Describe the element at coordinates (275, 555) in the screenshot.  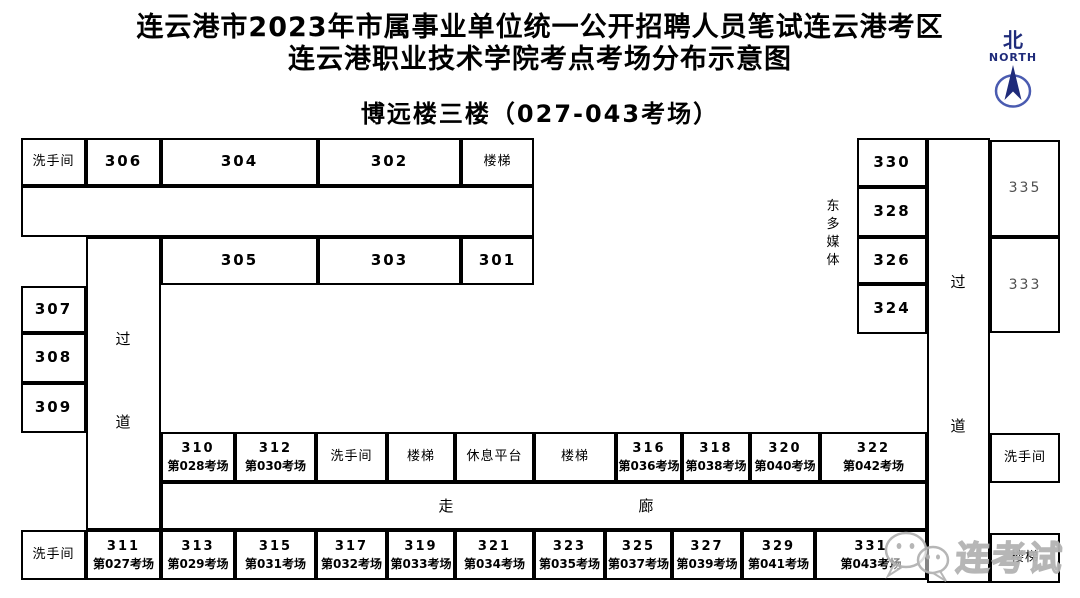
I see `room-315: 315 第031考场` at that location.